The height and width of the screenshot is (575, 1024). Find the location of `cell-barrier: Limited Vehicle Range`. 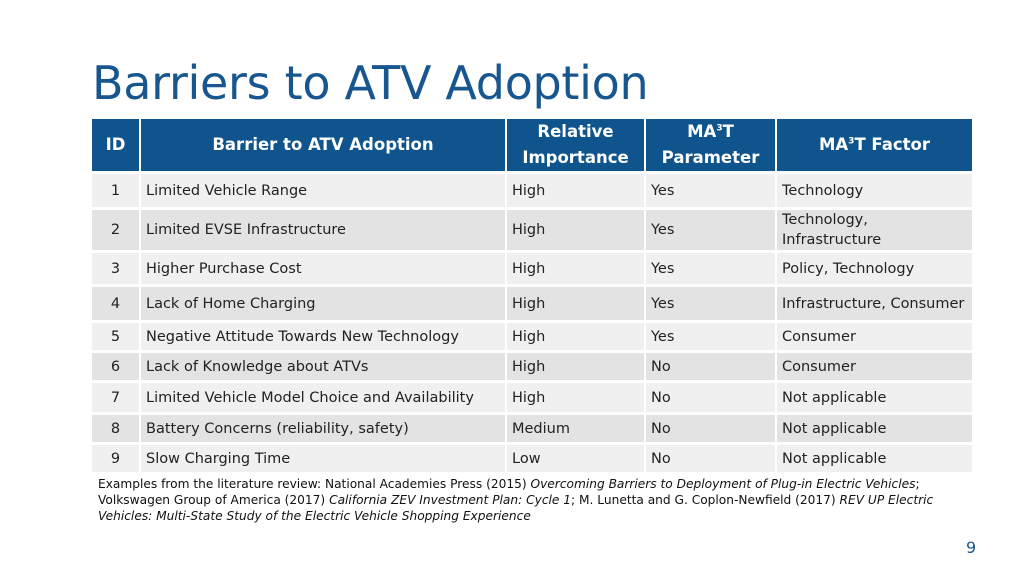

cell-barrier: Limited Vehicle Range is located at coordinates (323, 190).